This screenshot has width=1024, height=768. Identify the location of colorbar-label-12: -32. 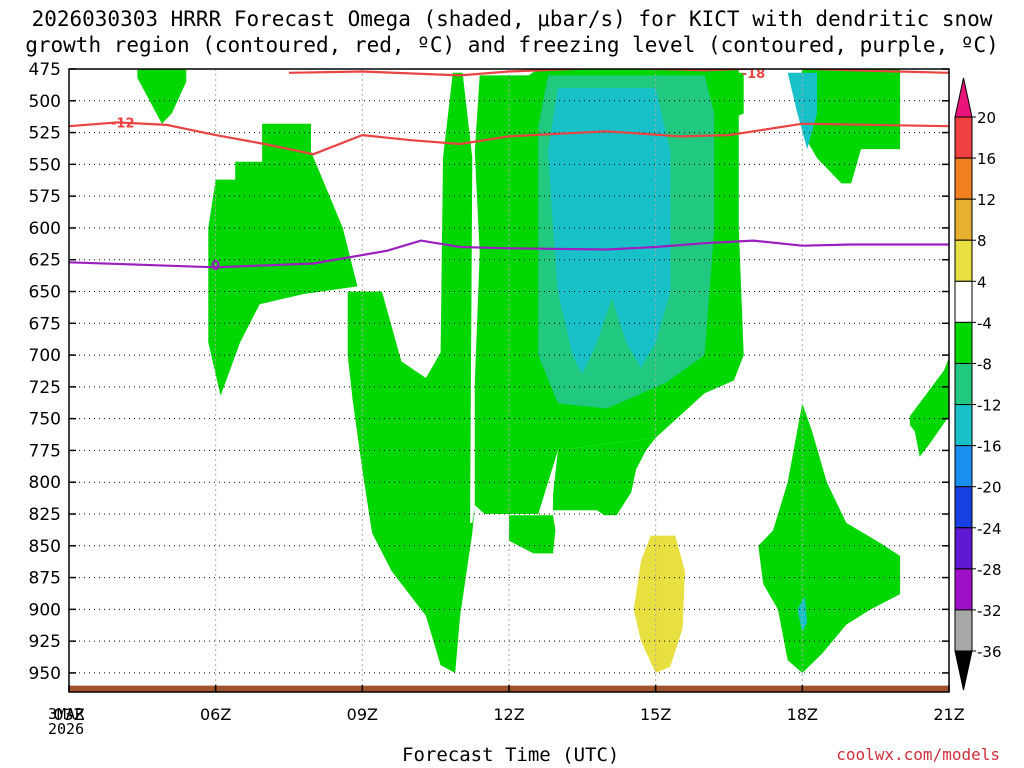
(989, 611).